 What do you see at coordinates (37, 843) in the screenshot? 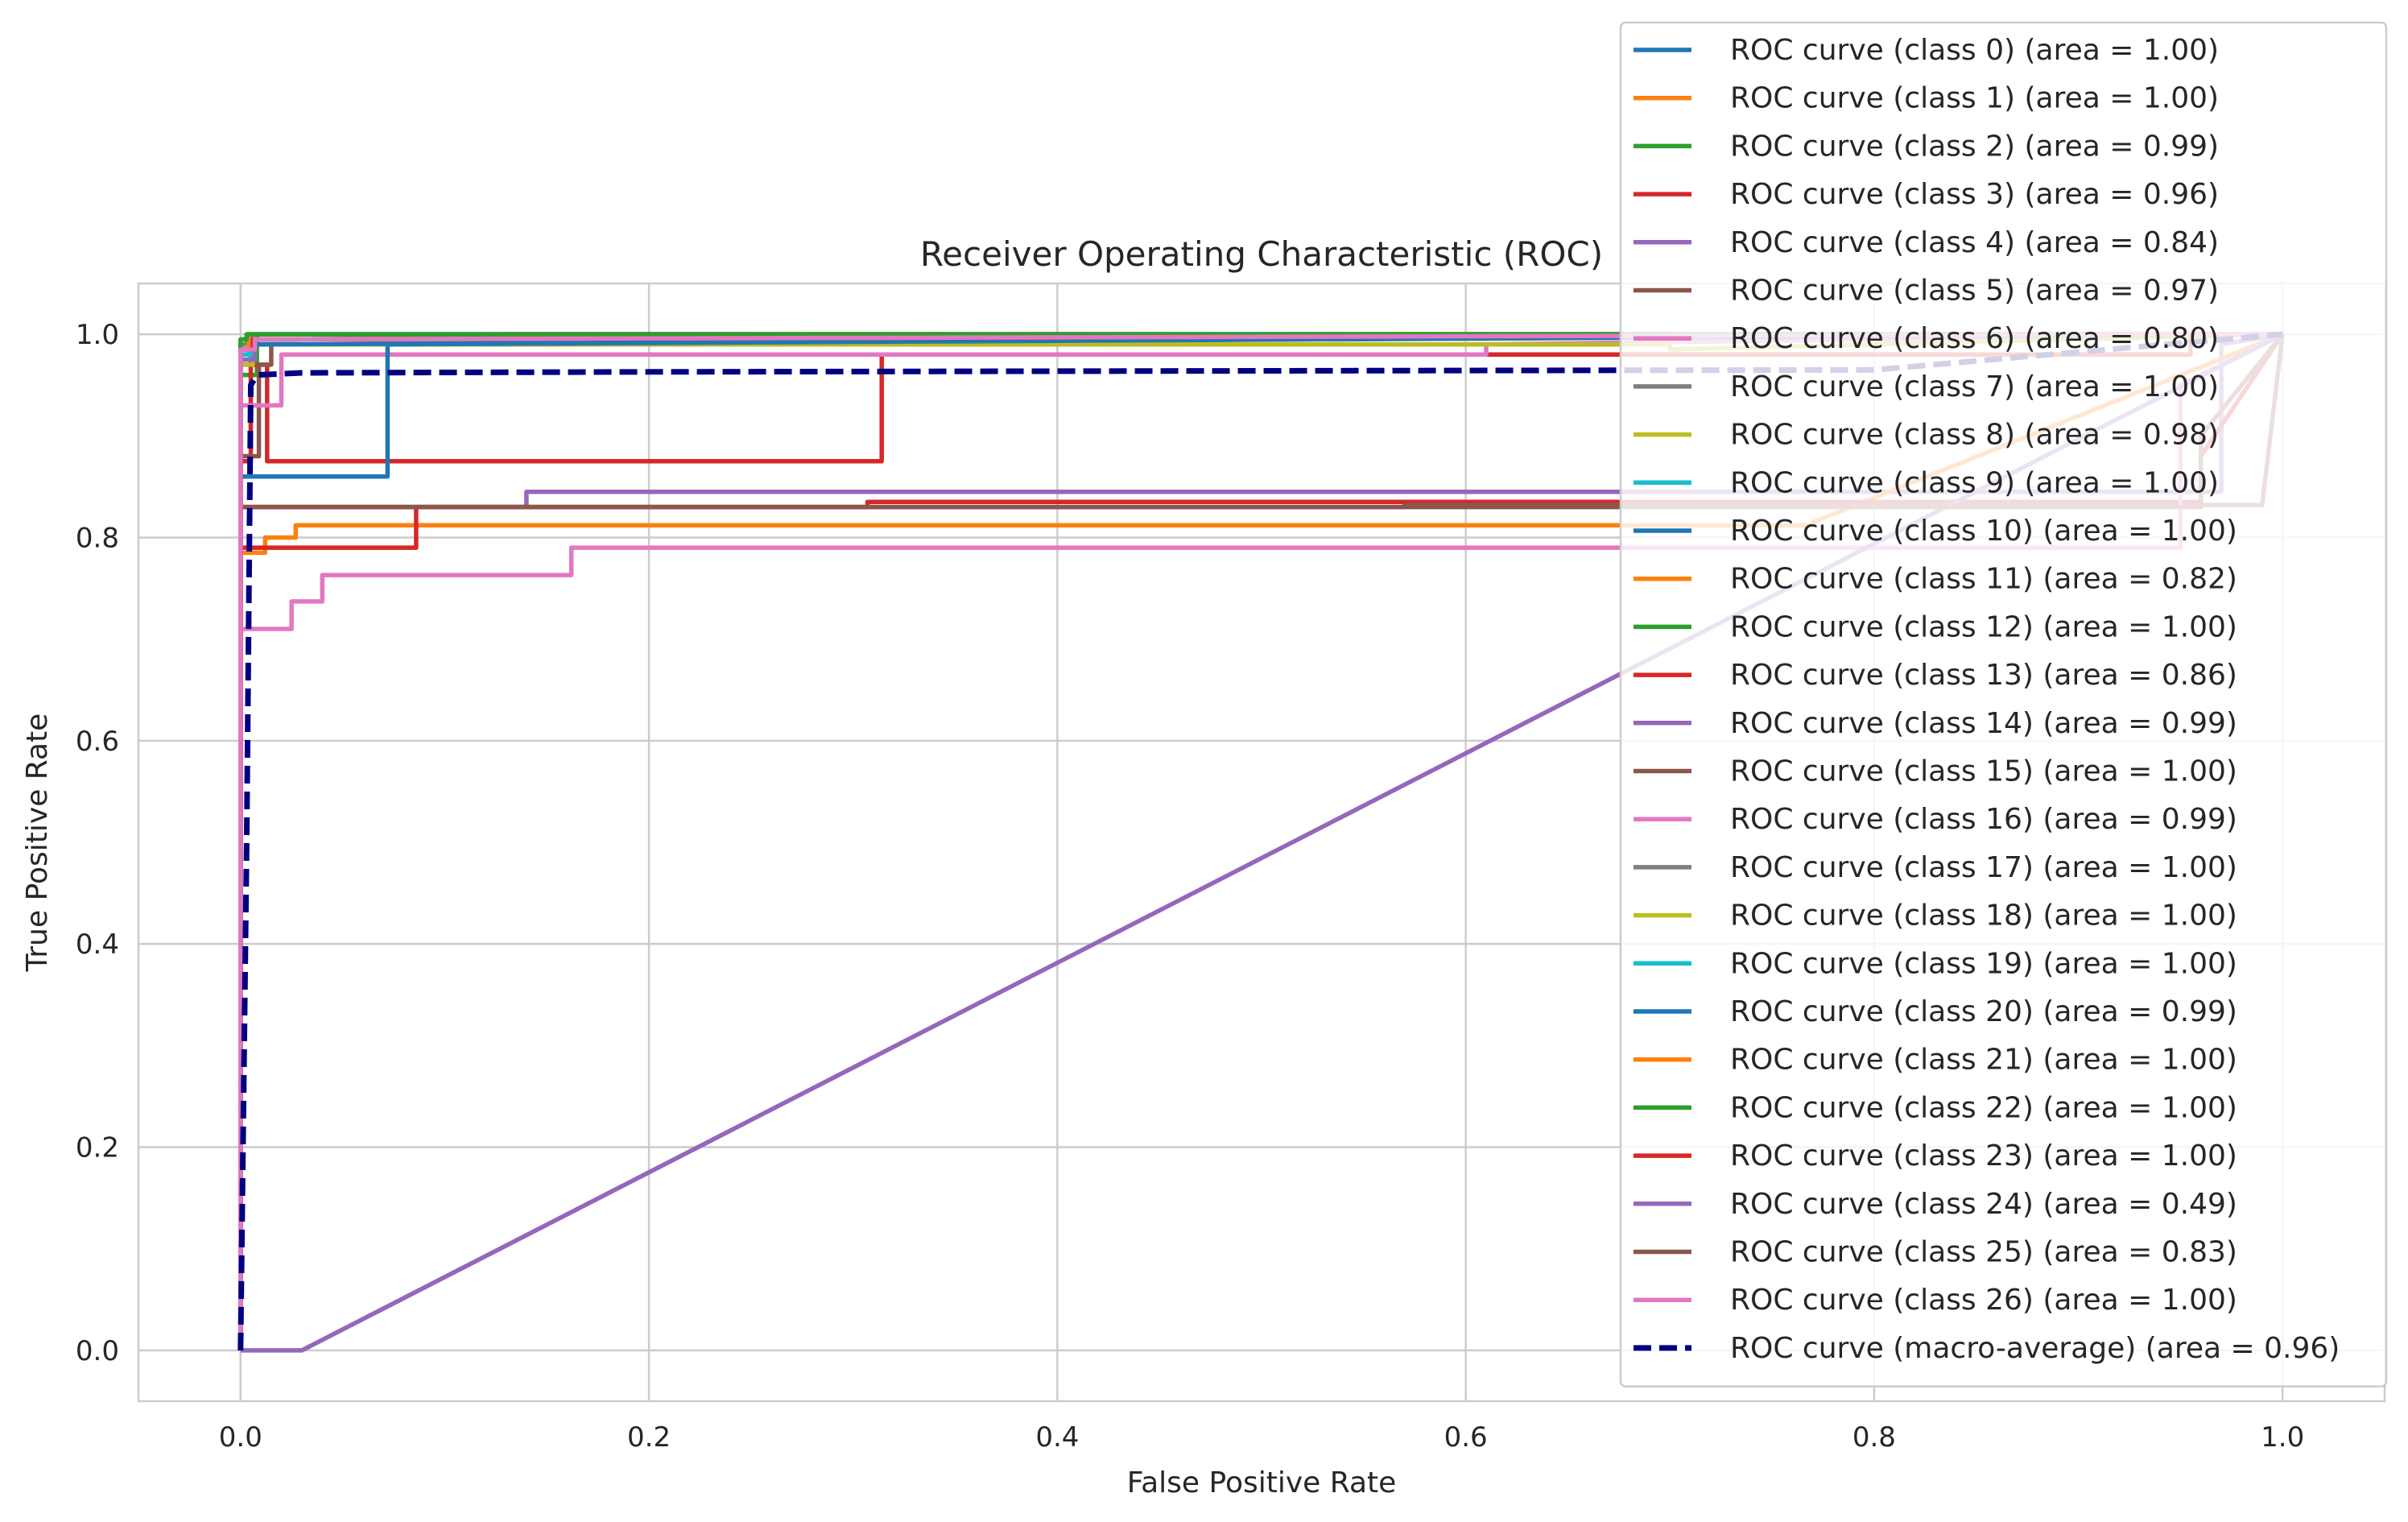
I see `y-axis-label: True Positive Rate` at bounding box center [37, 843].